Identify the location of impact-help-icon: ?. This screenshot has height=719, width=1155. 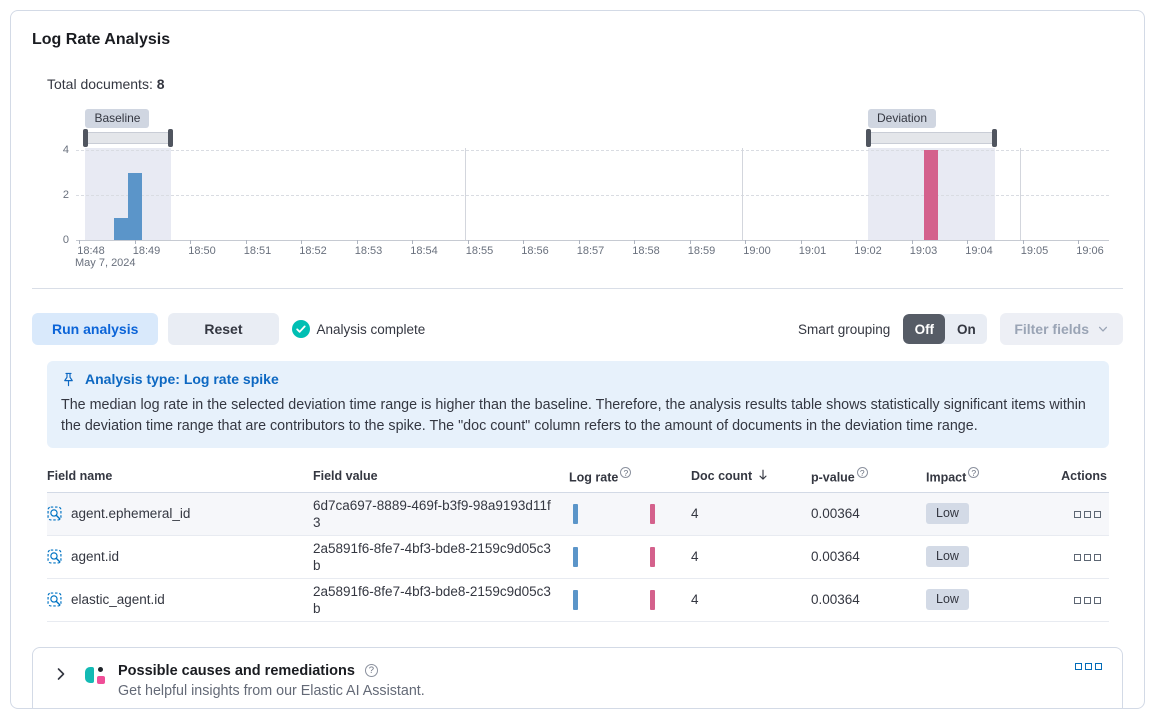
(974, 472).